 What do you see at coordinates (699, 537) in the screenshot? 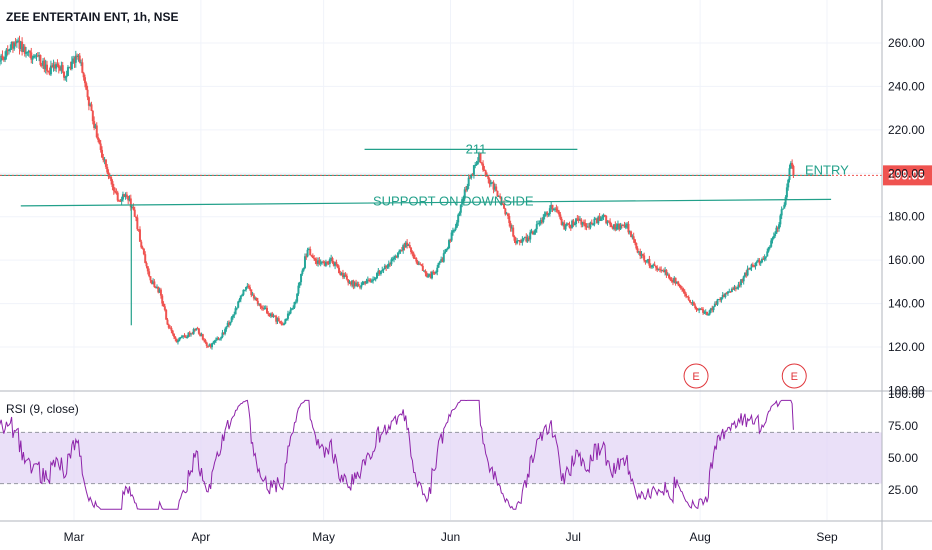
I see `time-tick-label: Aug` at bounding box center [699, 537].